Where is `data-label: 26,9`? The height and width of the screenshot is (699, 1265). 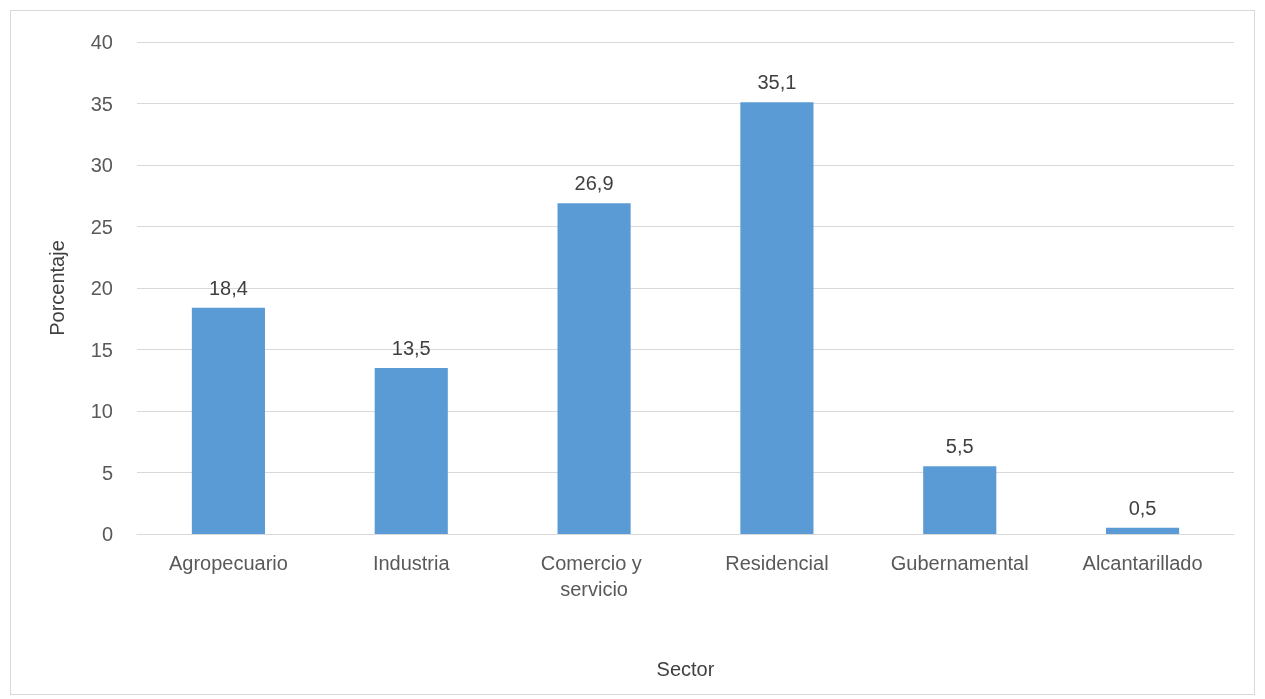
data-label: 26,9 is located at coordinates (594, 183).